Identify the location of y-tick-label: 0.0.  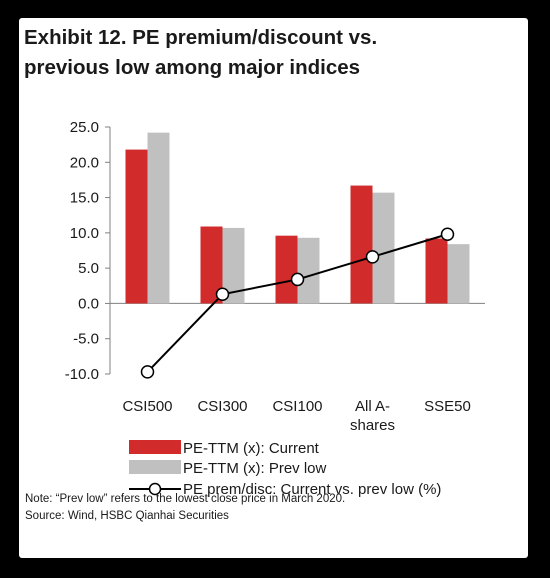
(88, 303).